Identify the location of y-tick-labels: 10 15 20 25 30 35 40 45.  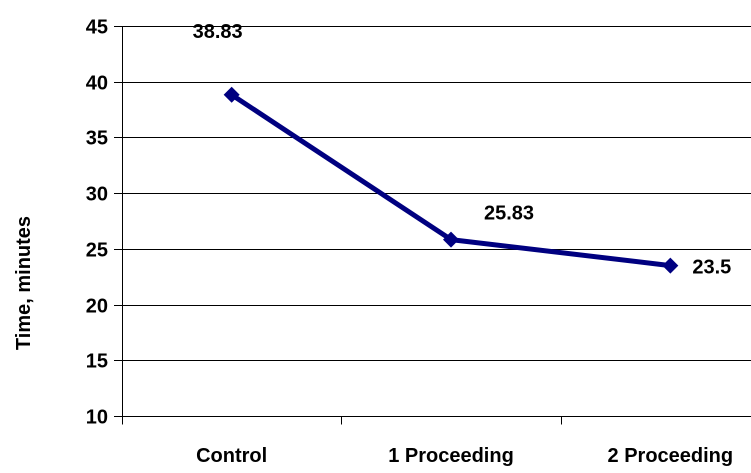
(97, 223).